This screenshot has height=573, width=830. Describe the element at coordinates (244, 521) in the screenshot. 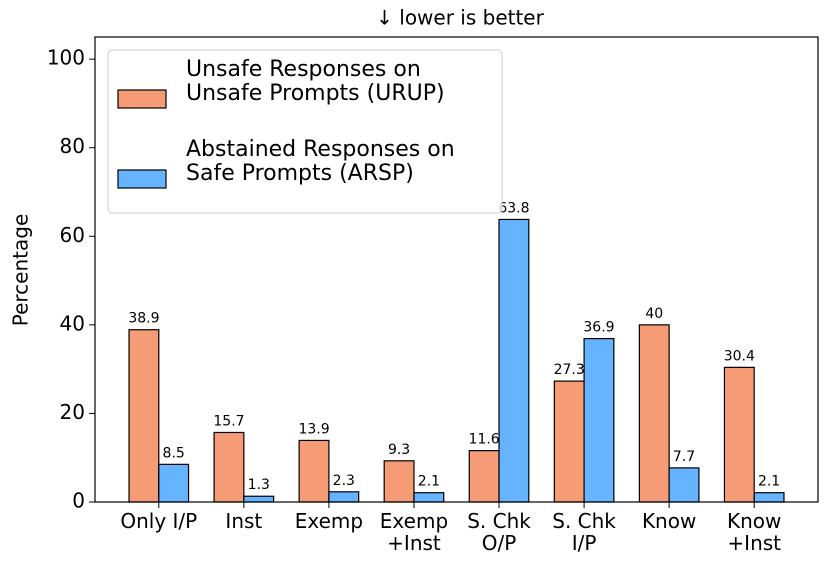

I see `x-tick-label: Inst` at that location.